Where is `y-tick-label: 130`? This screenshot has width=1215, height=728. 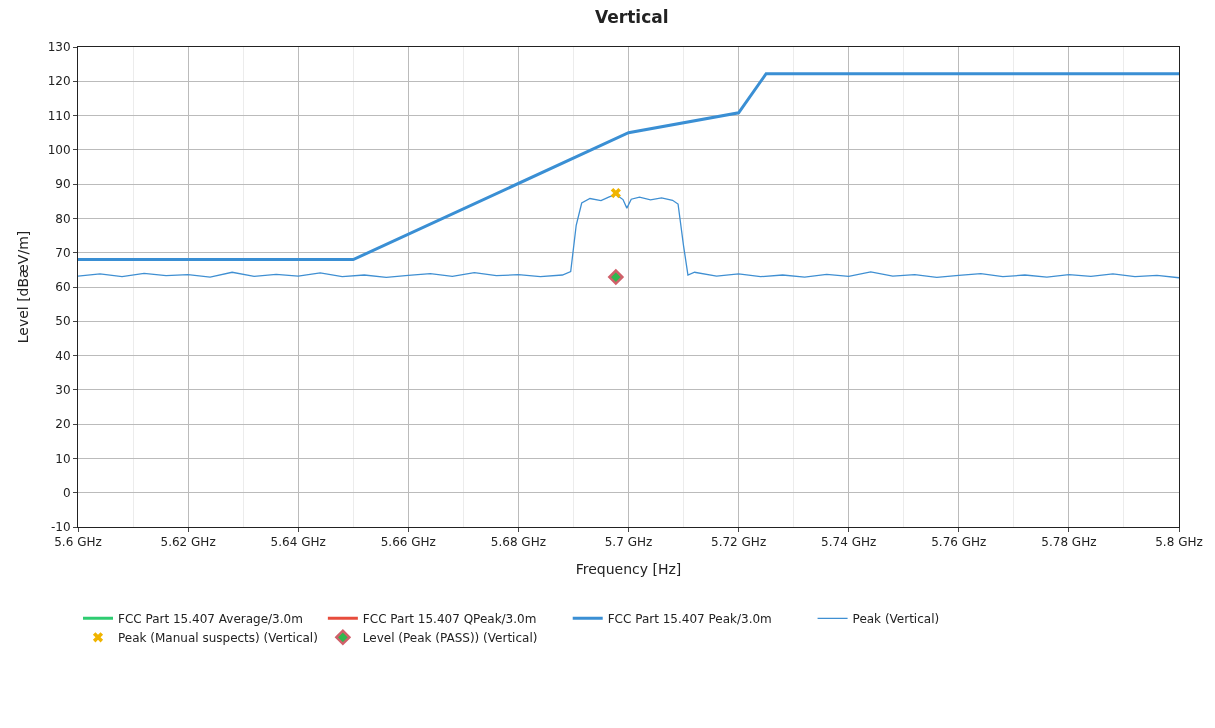 y-tick-label: 130 is located at coordinates (59, 47).